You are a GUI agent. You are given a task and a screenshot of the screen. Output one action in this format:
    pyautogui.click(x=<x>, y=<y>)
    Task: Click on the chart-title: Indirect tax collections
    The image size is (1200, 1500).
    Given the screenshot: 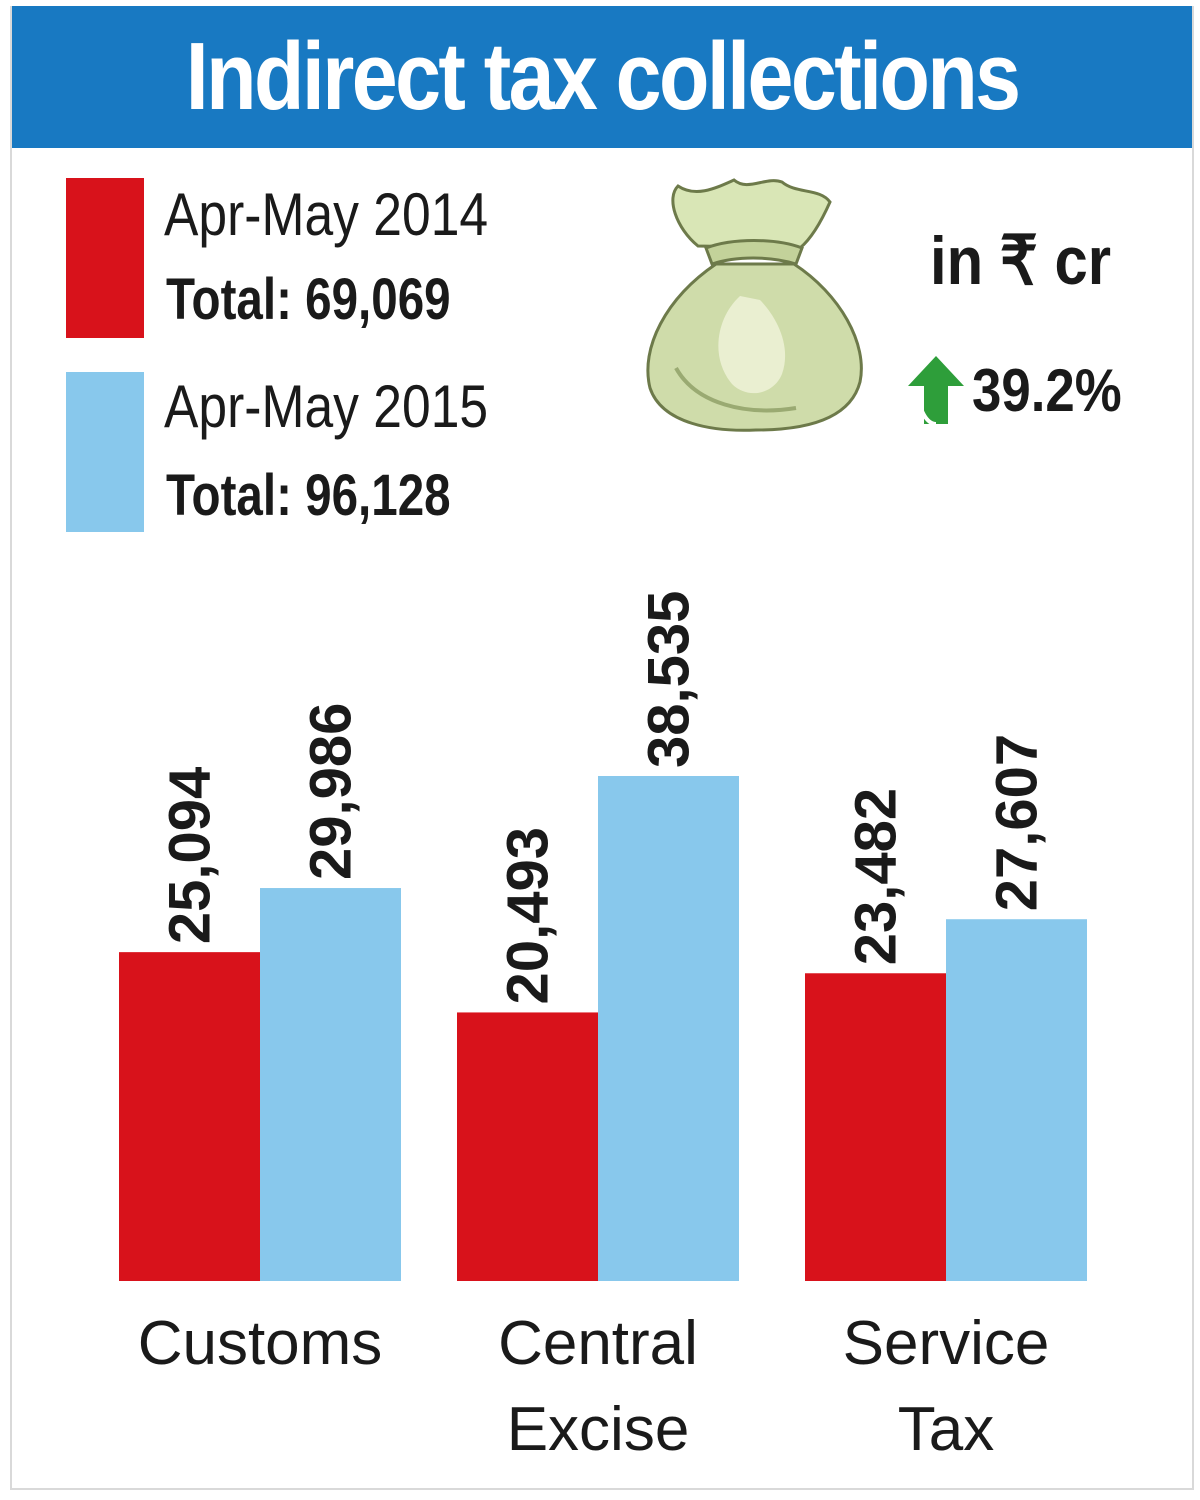 What is the action you would take?
    pyautogui.click(x=603, y=76)
    